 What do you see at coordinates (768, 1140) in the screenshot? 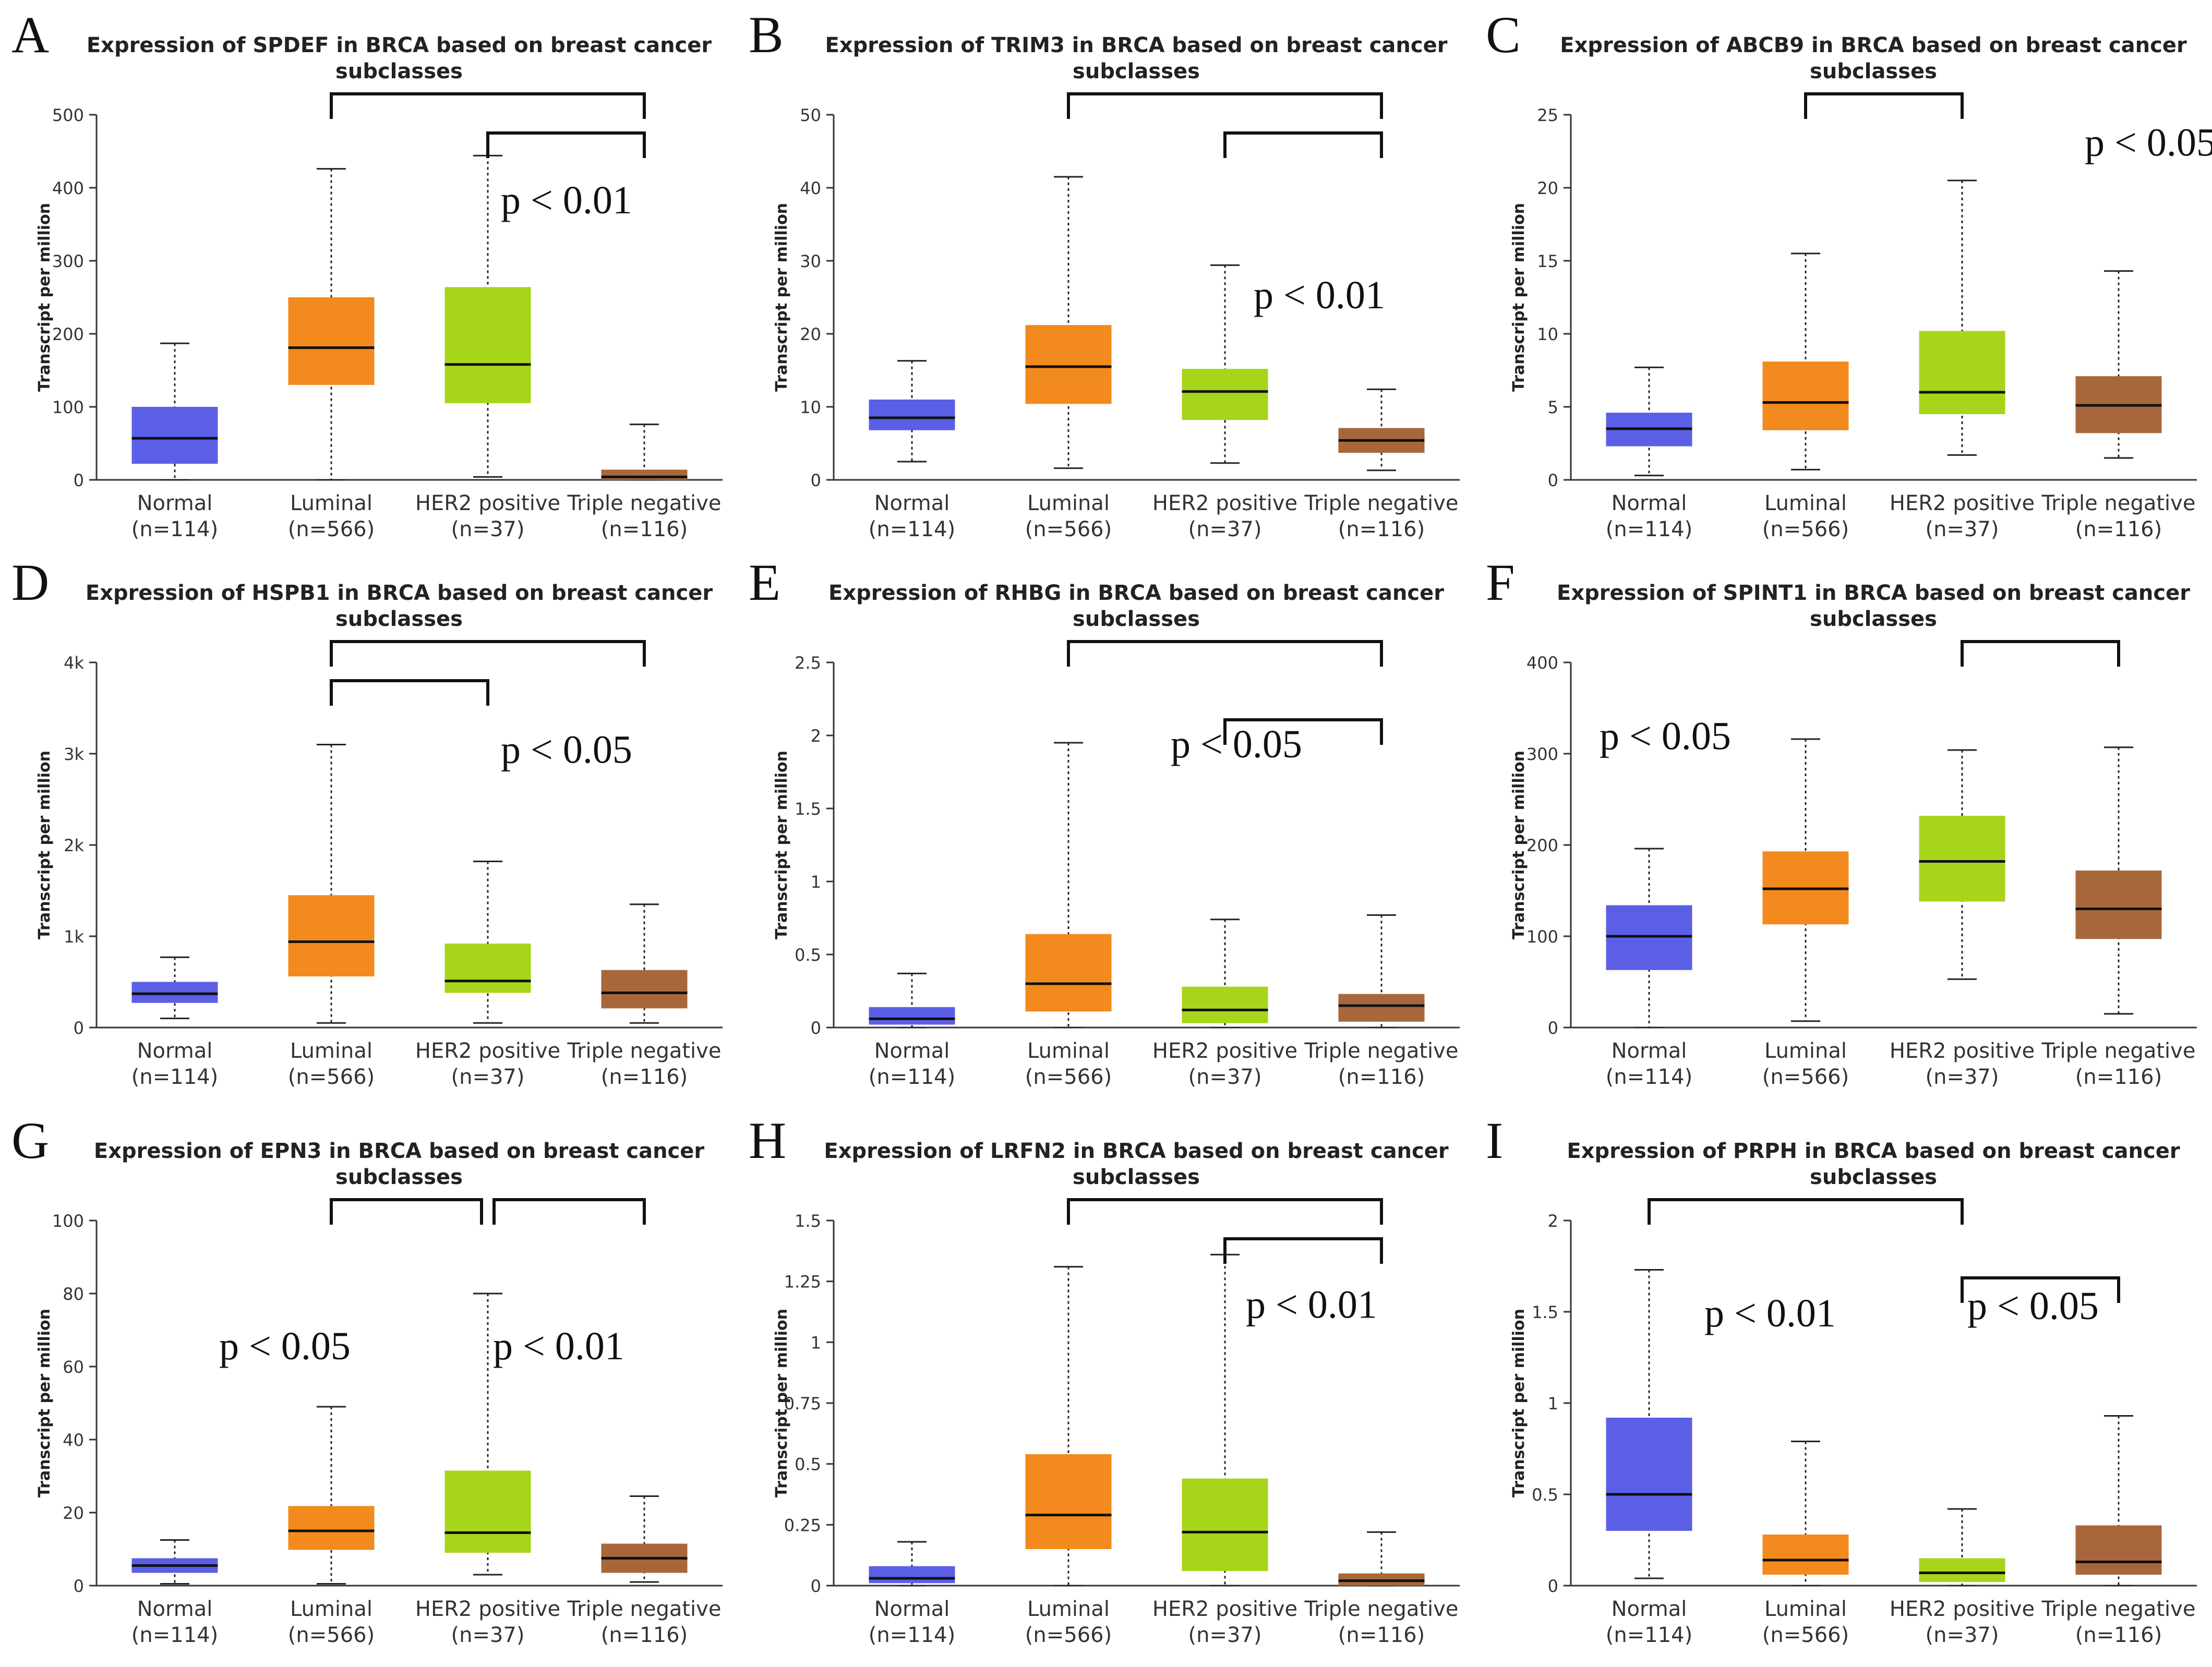
I see `panel-letter: H` at bounding box center [768, 1140].